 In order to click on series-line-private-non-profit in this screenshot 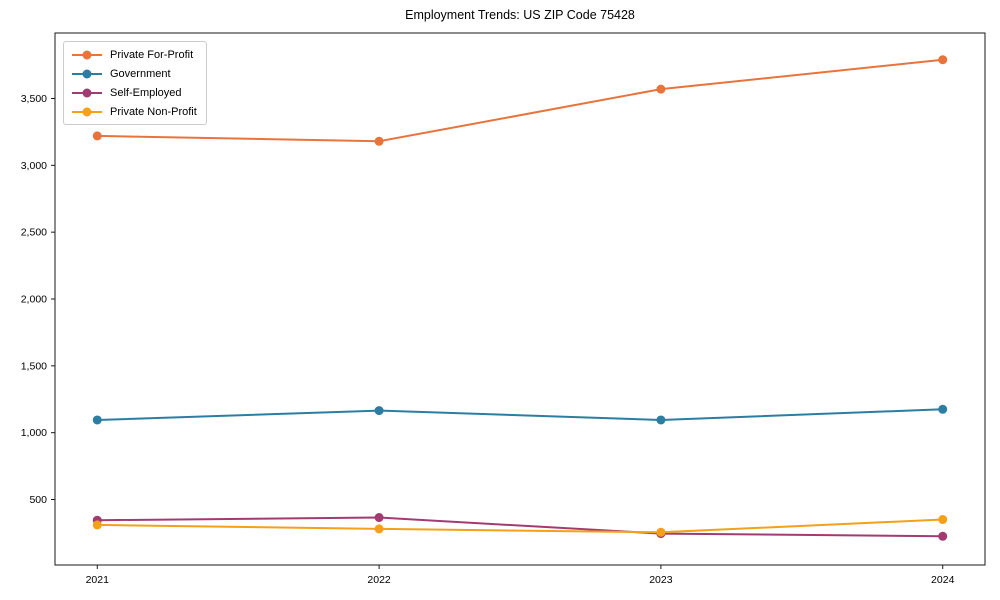, I will do `click(520, 526)`.